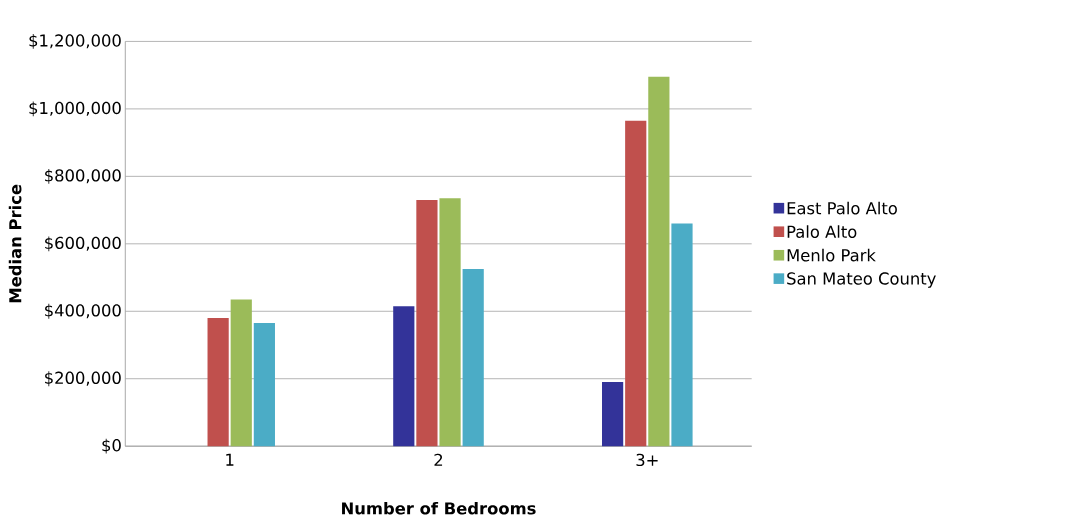  Describe the element at coordinates (831, 255) in the screenshot. I see `legend-label: Menlo Park` at that location.